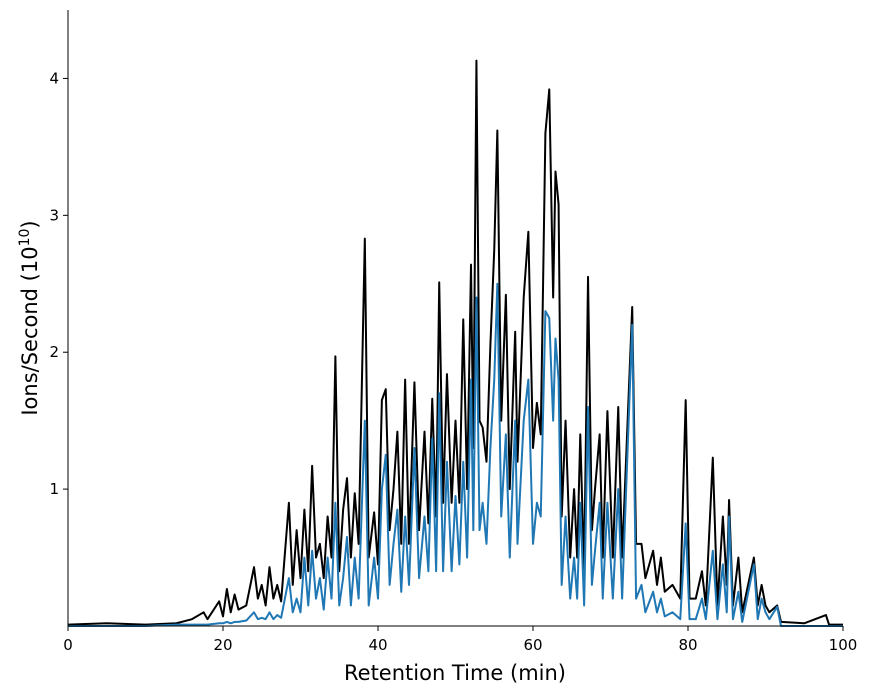 This screenshot has width=871, height=698. What do you see at coordinates (54, 215) in the screenshot?
I see `y-tick-label: 3` at bounding box center [54, 215].